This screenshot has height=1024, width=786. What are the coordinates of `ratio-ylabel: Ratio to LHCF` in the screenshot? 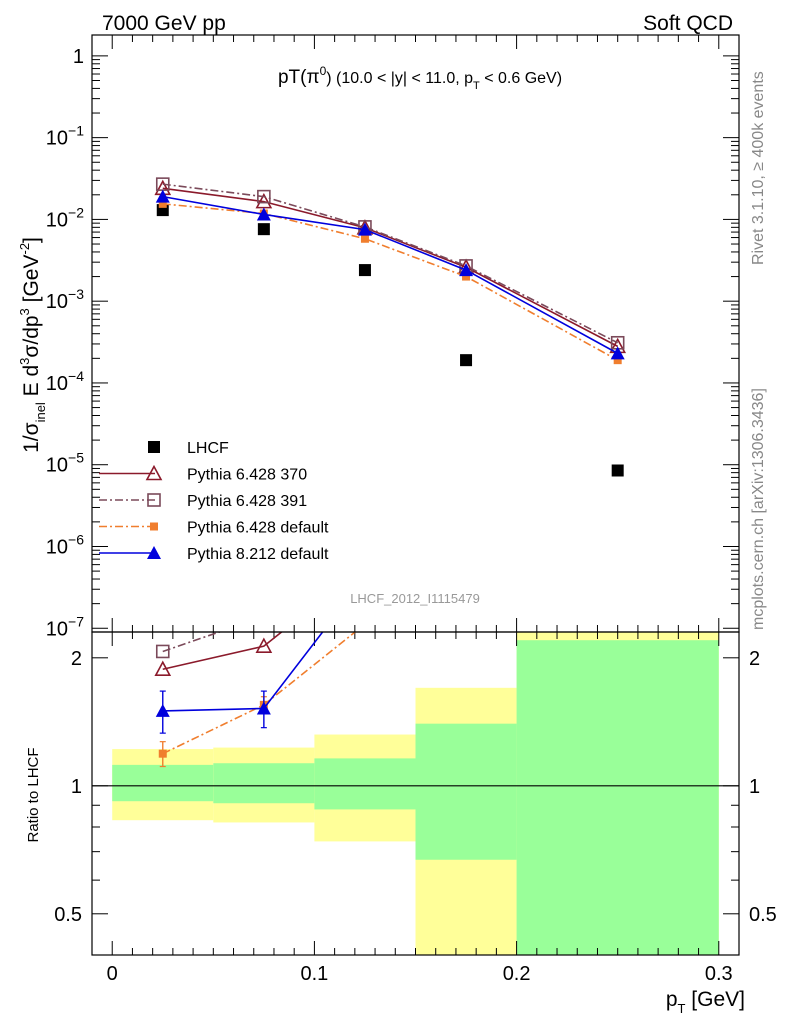 It's located at (33, 794).